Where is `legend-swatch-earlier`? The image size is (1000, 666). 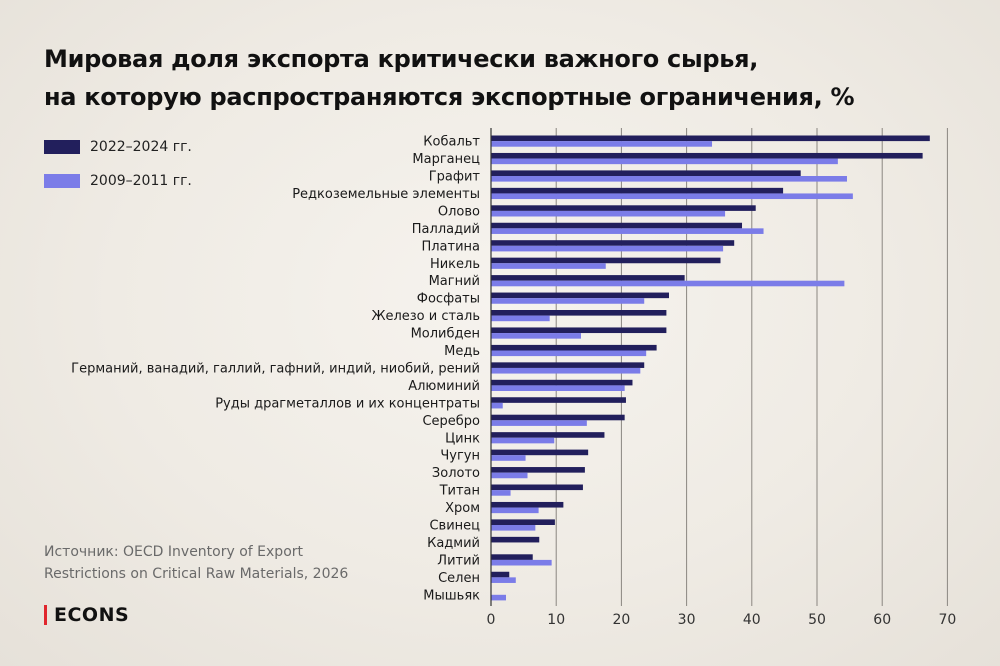
legend-swatch-earlier is located at coordinates (62, 181).